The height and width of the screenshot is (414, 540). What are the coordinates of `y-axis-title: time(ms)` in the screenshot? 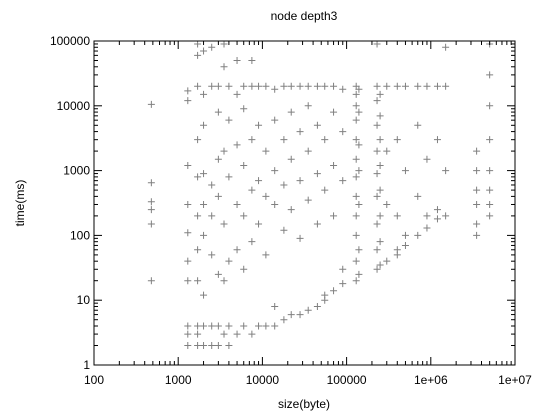 It's located at (20, 203).